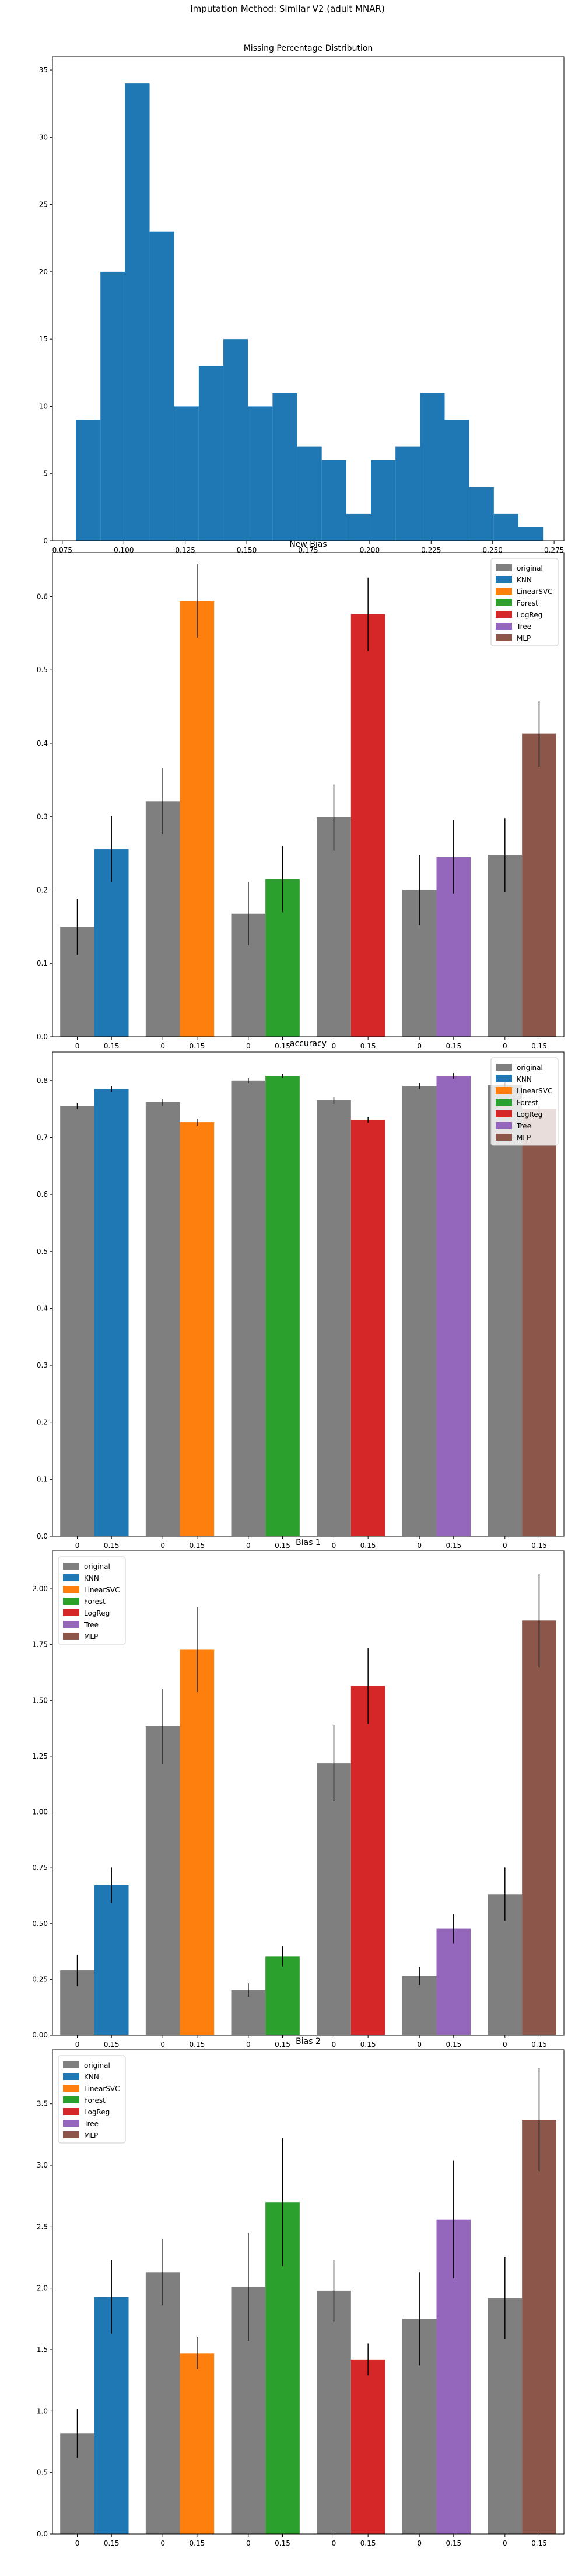 This screenshot has height=2576, width=575. I want to click on legend-label-logreg: LogReg, so click(529, 615).